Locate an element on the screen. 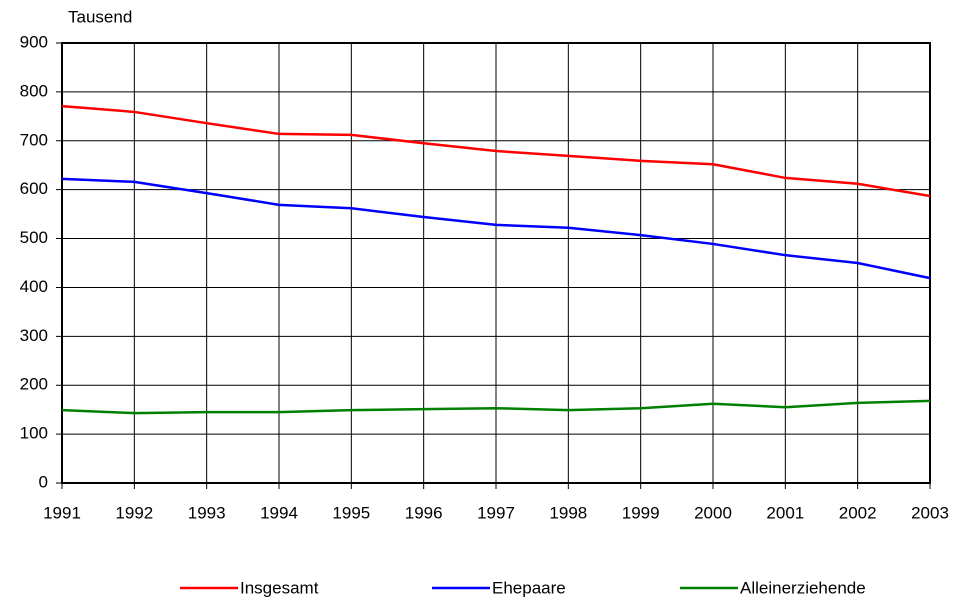 The height and width of the screenshot is (603, 958). x-tick-label: 1996 is located at coordinates (424, 512).